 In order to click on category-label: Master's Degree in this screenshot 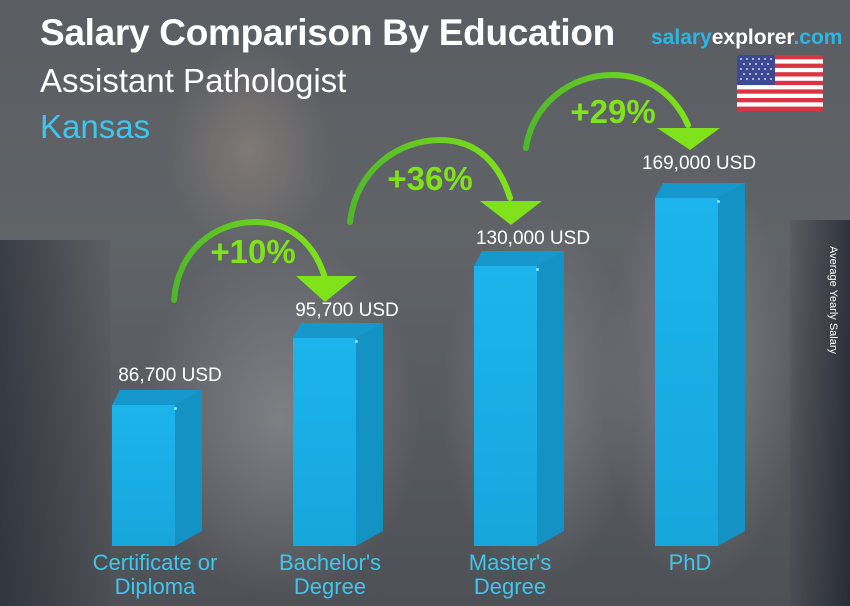, I will do `click(510, 575)`.